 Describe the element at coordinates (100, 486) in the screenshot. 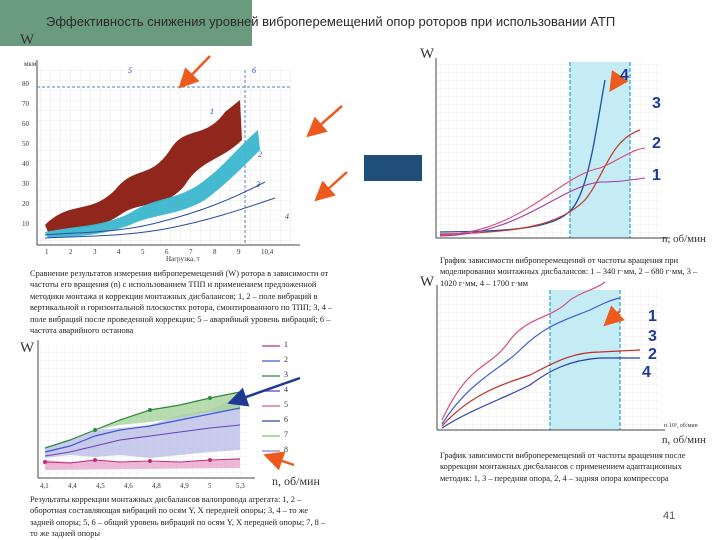

I see `x-tick-label: 4,5` at that location.